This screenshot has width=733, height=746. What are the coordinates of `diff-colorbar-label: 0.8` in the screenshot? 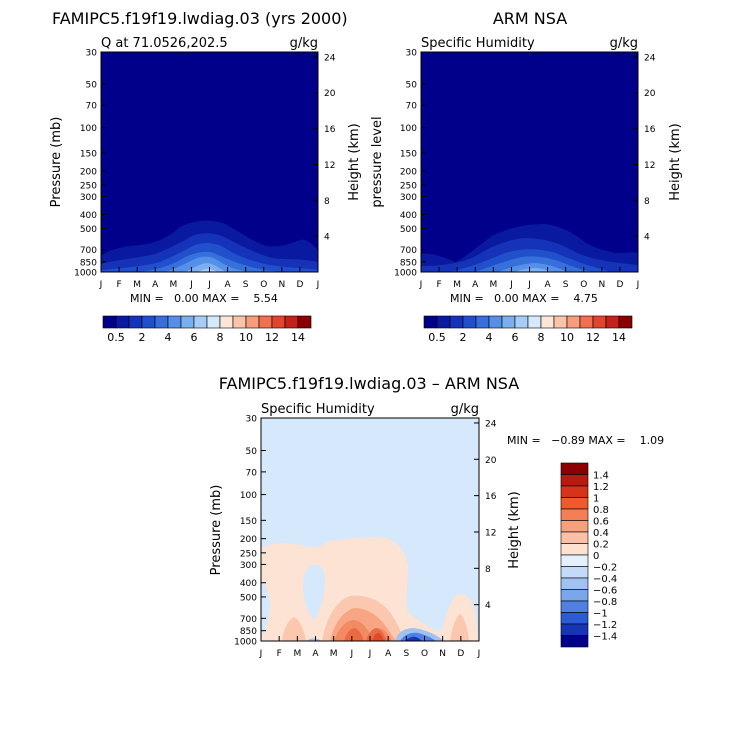 It's located at (601, 510).